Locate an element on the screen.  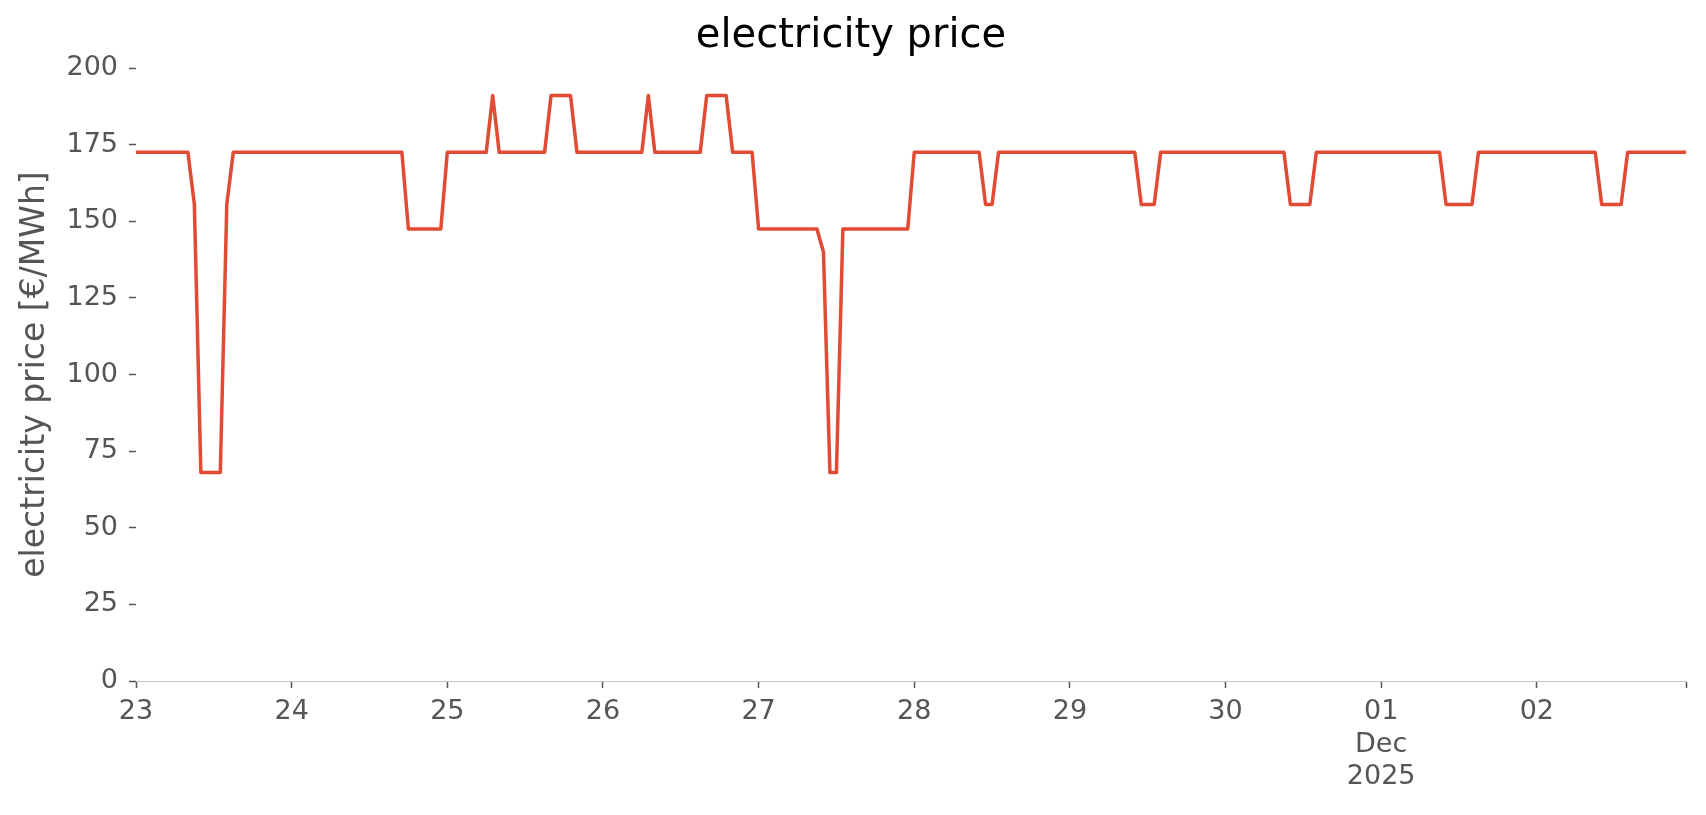
y-tick-label: 150 is located at coordinates (92, 219).